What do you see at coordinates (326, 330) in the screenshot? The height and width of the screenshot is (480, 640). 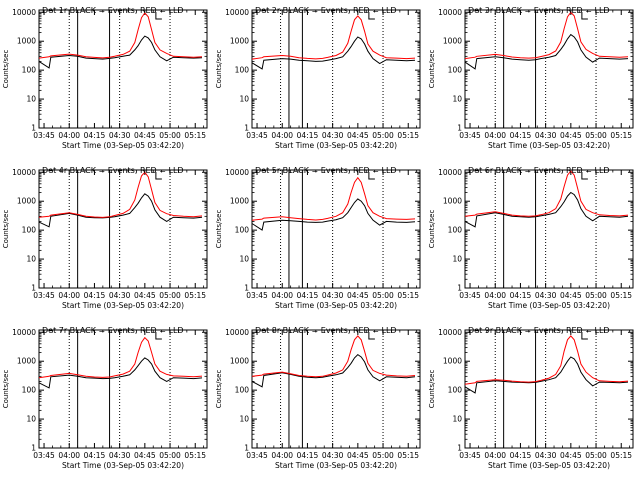 I see `chart-title: Det 8r BLACK = Events, RED = LLD` at bounding box center [326, 330].